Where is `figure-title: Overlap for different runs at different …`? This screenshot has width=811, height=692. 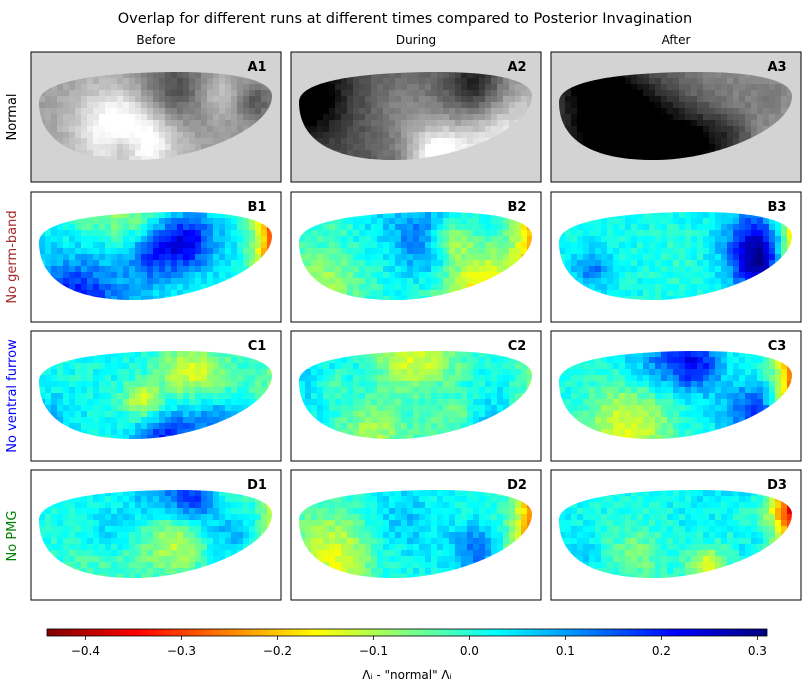
figure-title: Overlap for different runs at different … is located at coordinates (405, 19).